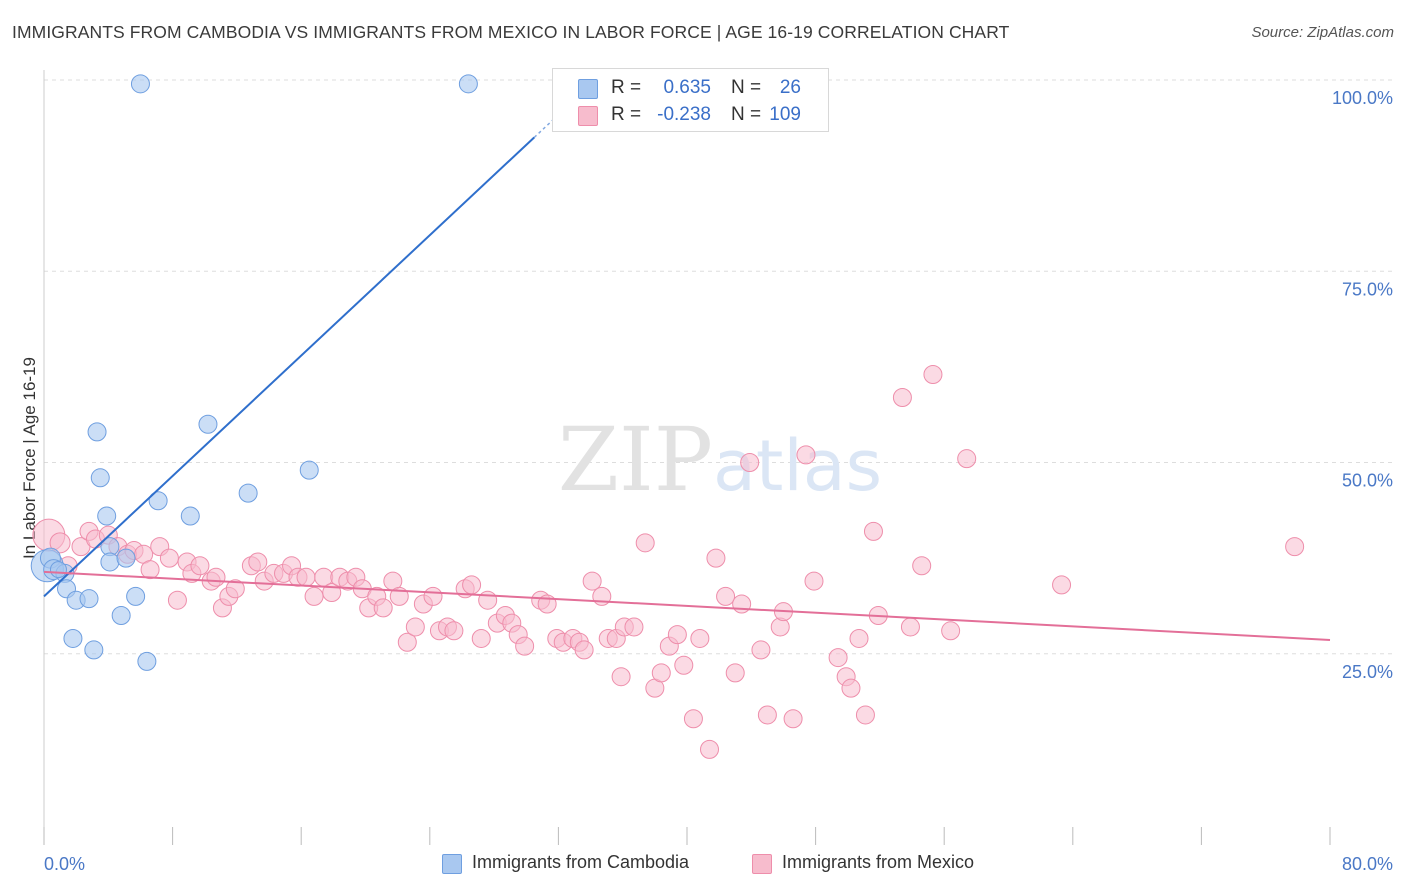 The width and height of the screenshot is (1406, 892). What do you see at coordinates (1367, 672) in the screenshot?
I see `y-tick-label: 25.0%` at bounding box center [1367, 672].